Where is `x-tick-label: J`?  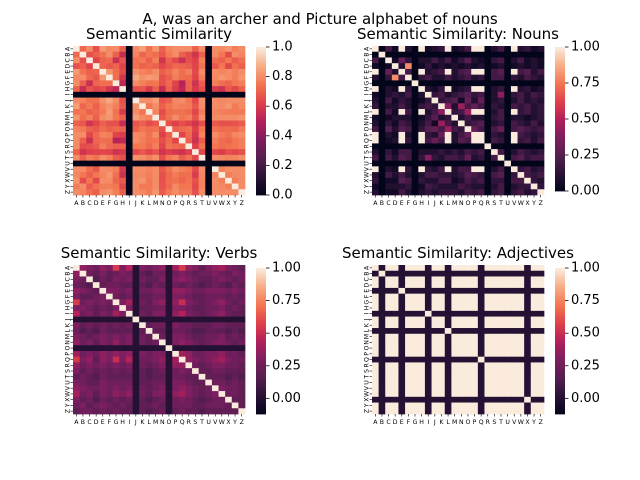
x-tick-label: J is located at coordinates (135, 422).